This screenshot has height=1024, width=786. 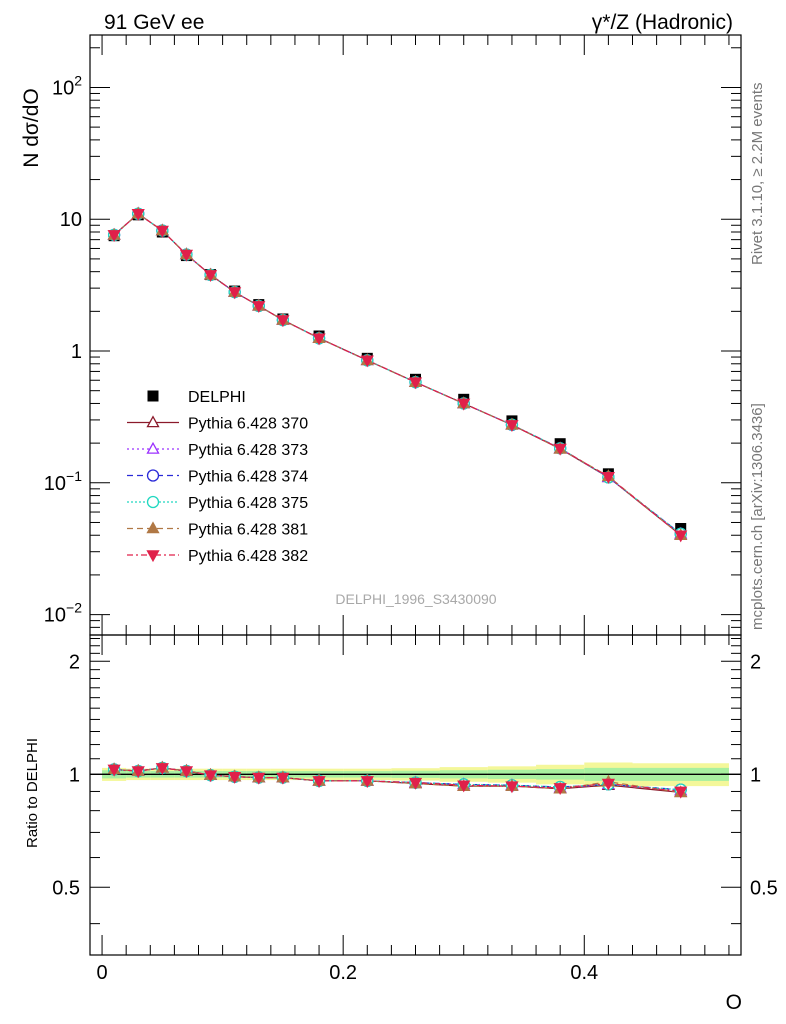 What do you see at coordinates (755, 662) in the screenshot?
I see `y-tick-label-right: 2` at bounding box center [755, 662].